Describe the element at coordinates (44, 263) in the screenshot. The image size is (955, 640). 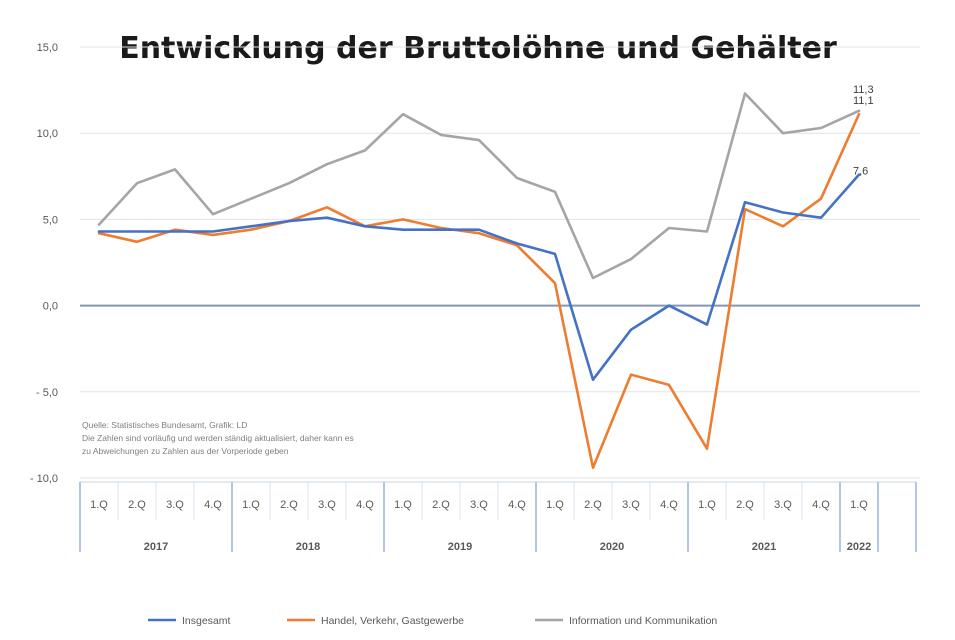
I see `y-axis-ticks: 15,0 10,0 5,0 0,0 - 5,0 - 10,0` at that location.